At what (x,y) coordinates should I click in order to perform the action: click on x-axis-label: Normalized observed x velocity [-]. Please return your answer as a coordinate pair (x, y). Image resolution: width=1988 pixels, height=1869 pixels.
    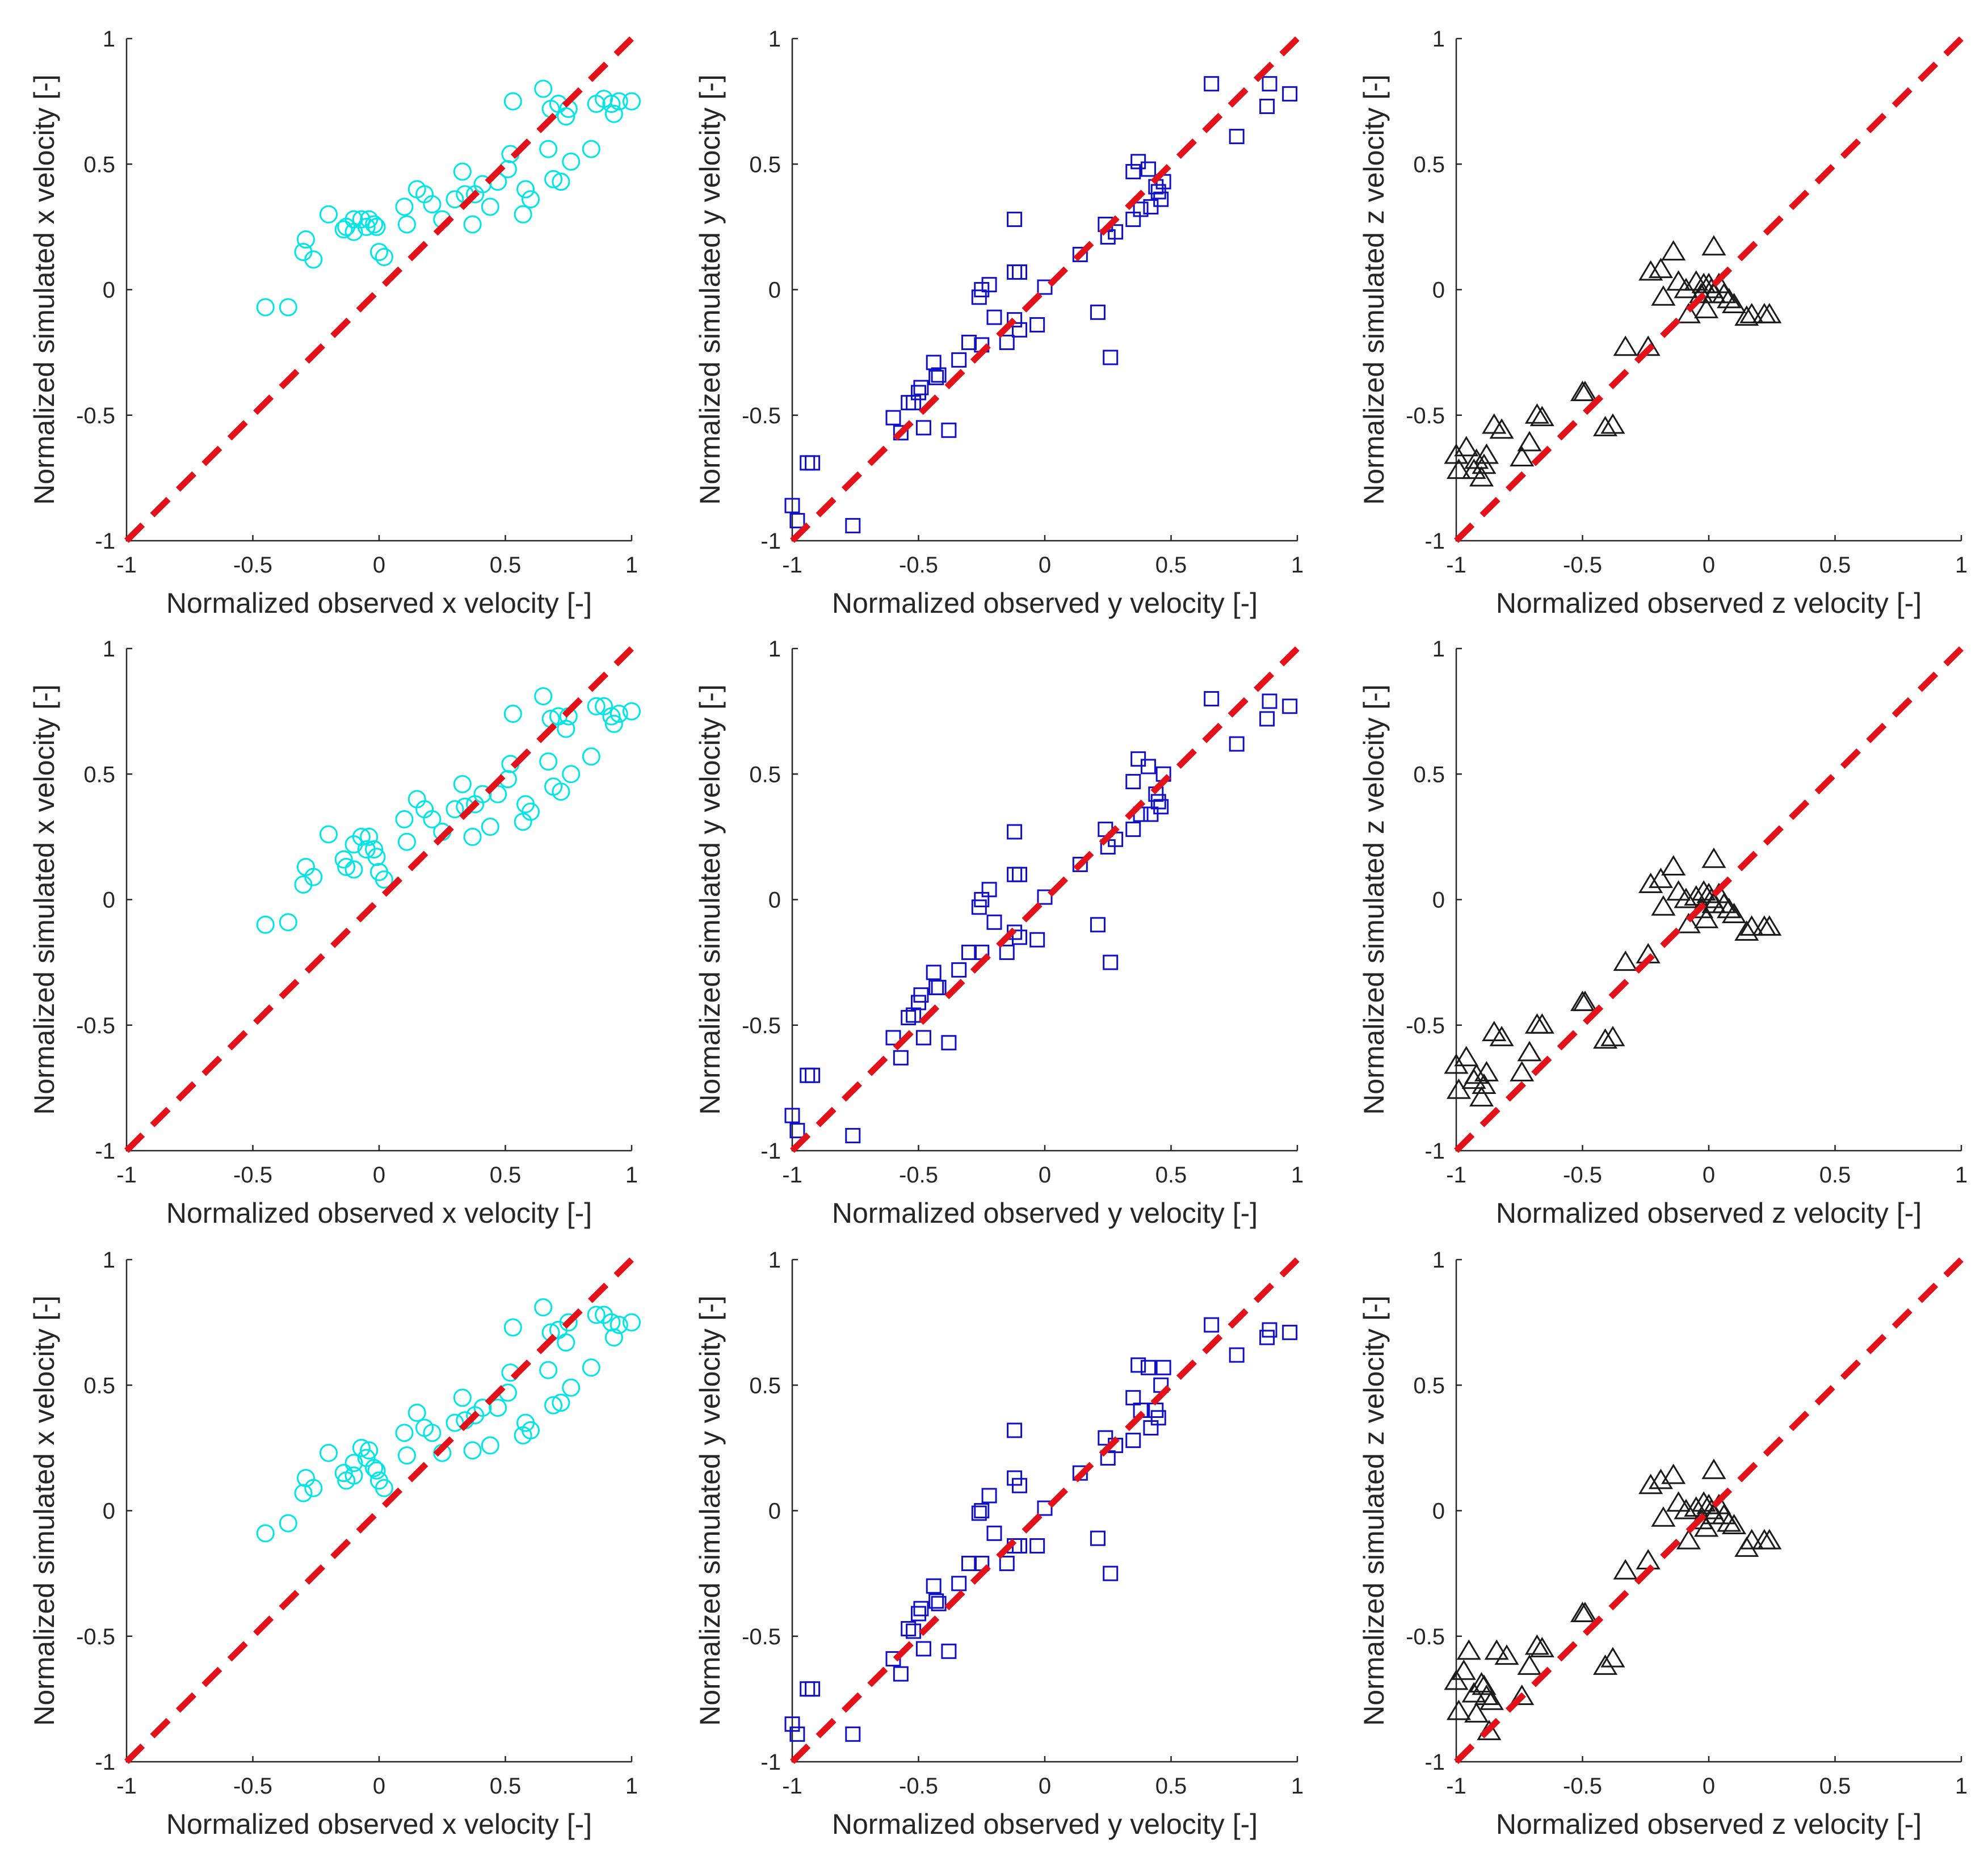
    Looking at the image, I should click on (379, 1824).